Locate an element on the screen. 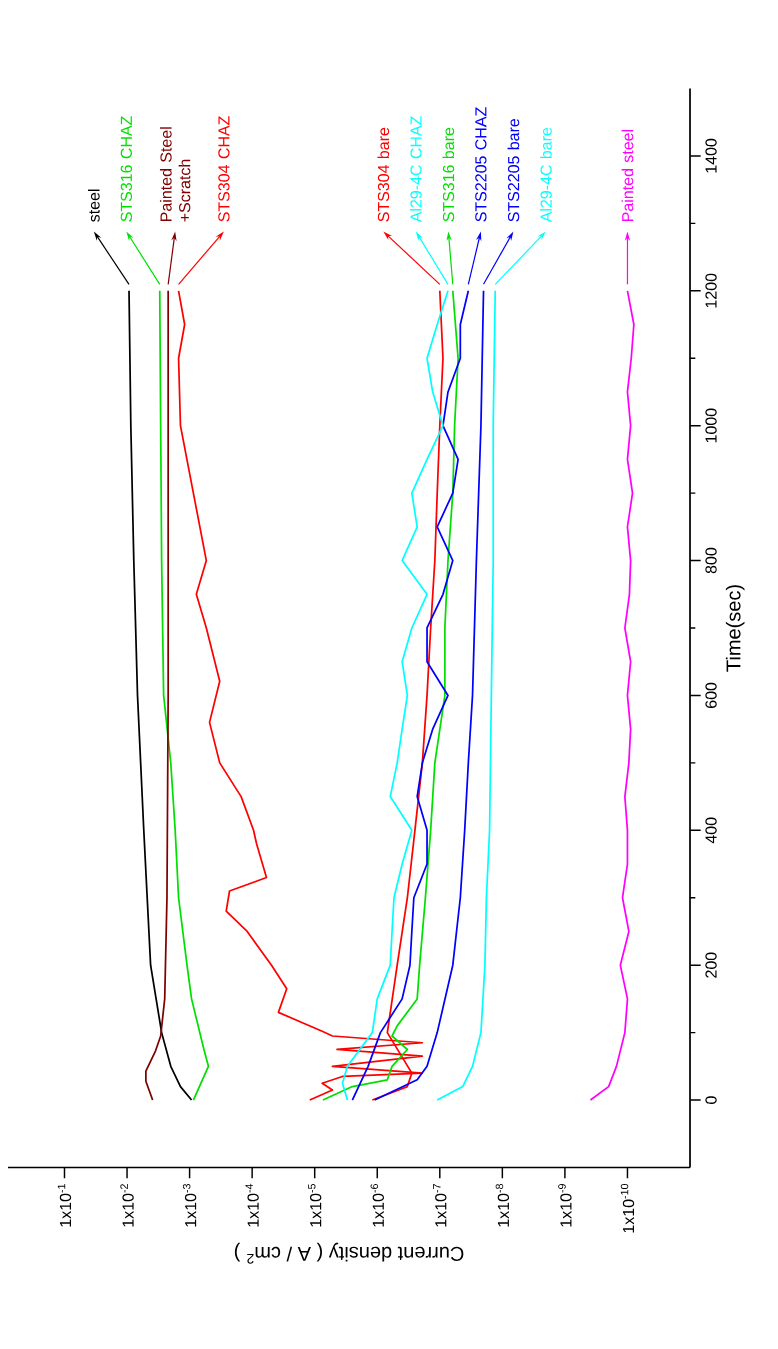 This screenshot has height=1349, width=778. y-tick-label: 0 is located at coordinates (711, 1100).